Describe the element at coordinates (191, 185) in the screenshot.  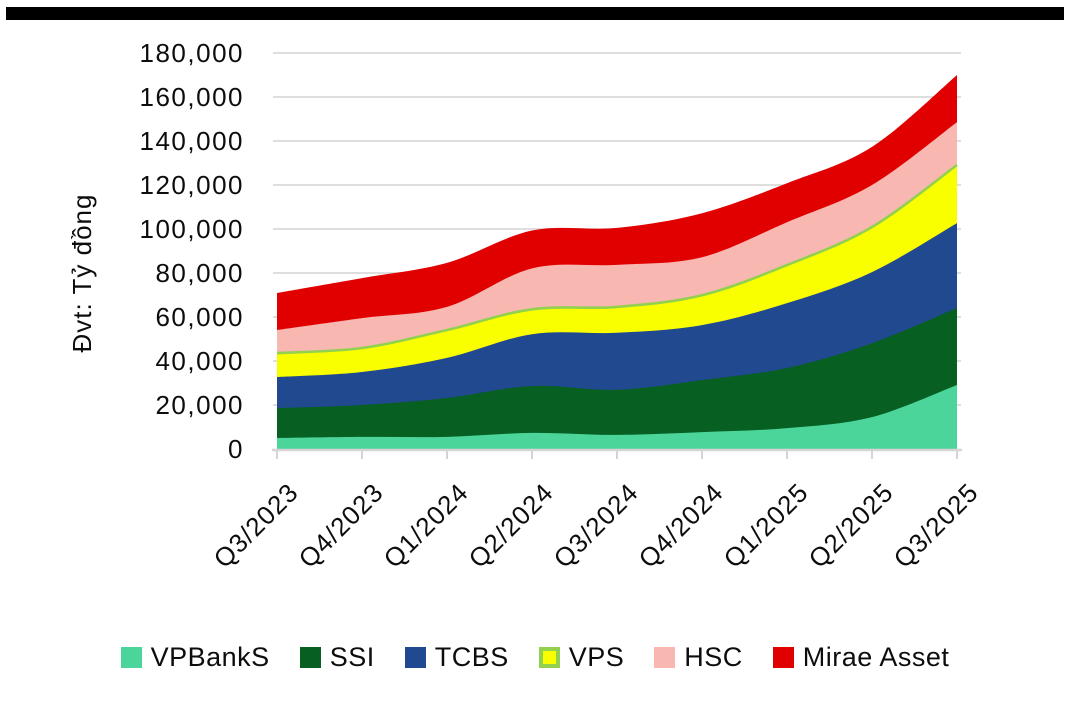
I see `y-tick-label: 120,000` at that location.